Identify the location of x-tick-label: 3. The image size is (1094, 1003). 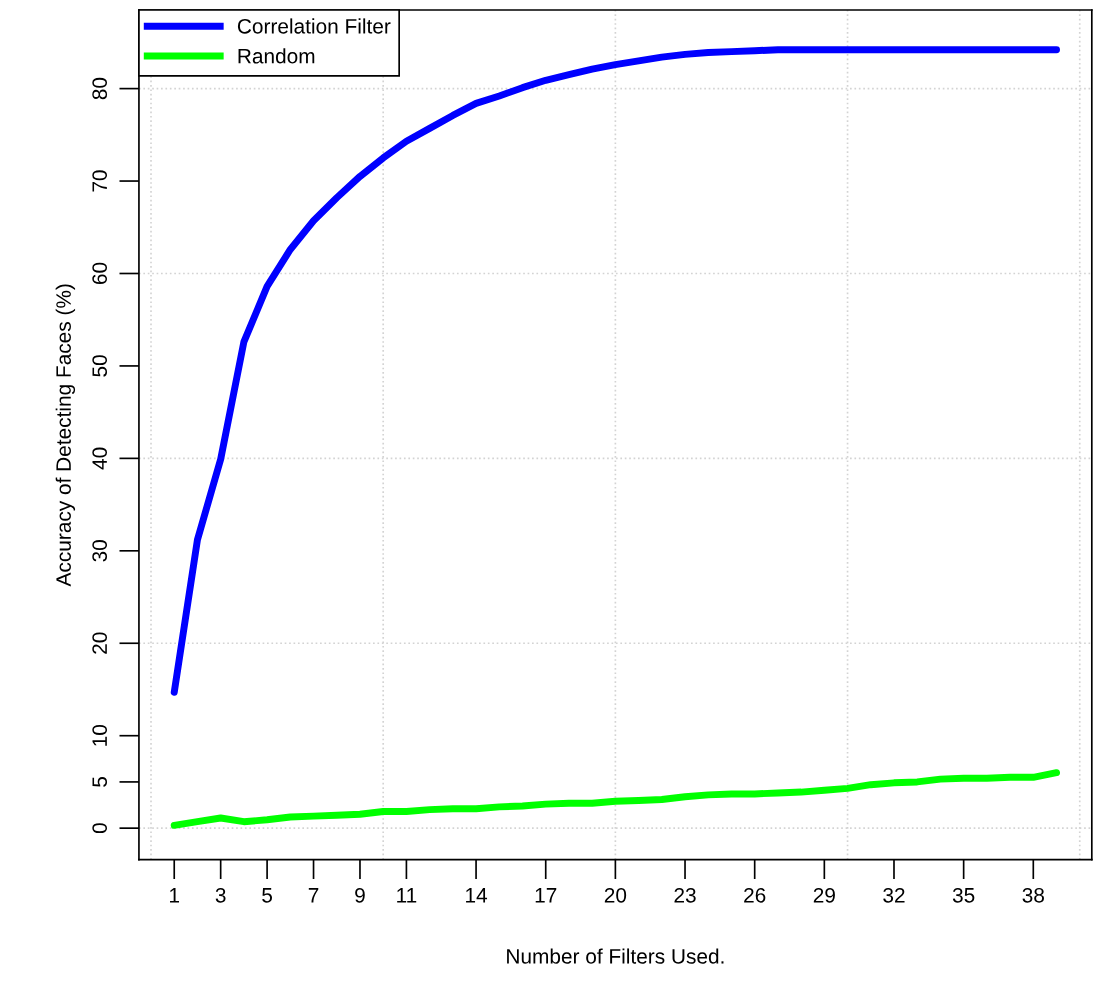
(220, 895).